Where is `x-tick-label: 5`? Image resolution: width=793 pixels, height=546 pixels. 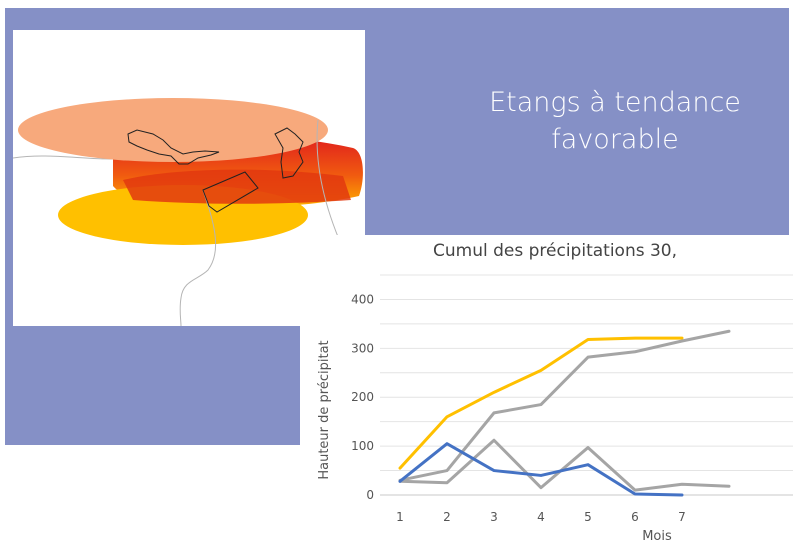 x-tick-label: 5 is located at coordinates (588, 517).